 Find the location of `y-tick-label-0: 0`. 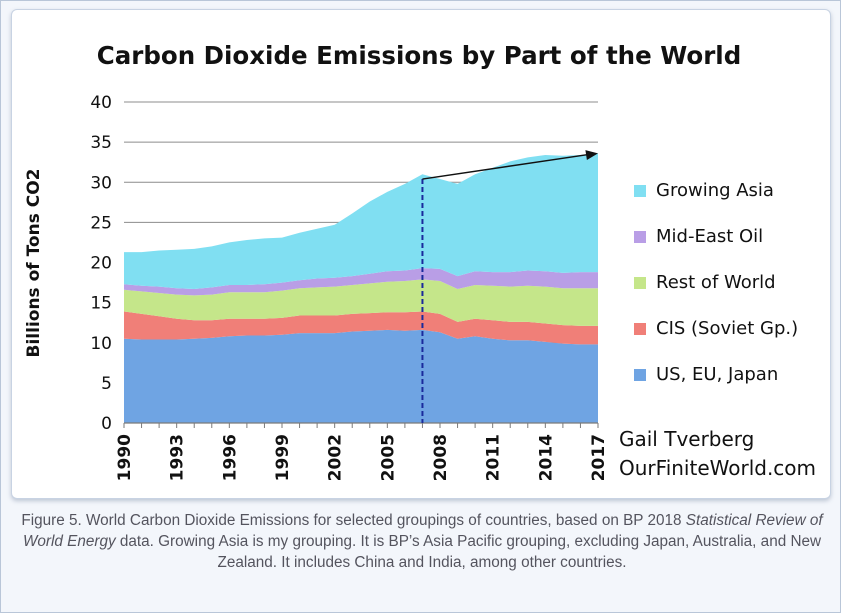

y-tick-label-0: 0 is located at coordinates (106, 424).